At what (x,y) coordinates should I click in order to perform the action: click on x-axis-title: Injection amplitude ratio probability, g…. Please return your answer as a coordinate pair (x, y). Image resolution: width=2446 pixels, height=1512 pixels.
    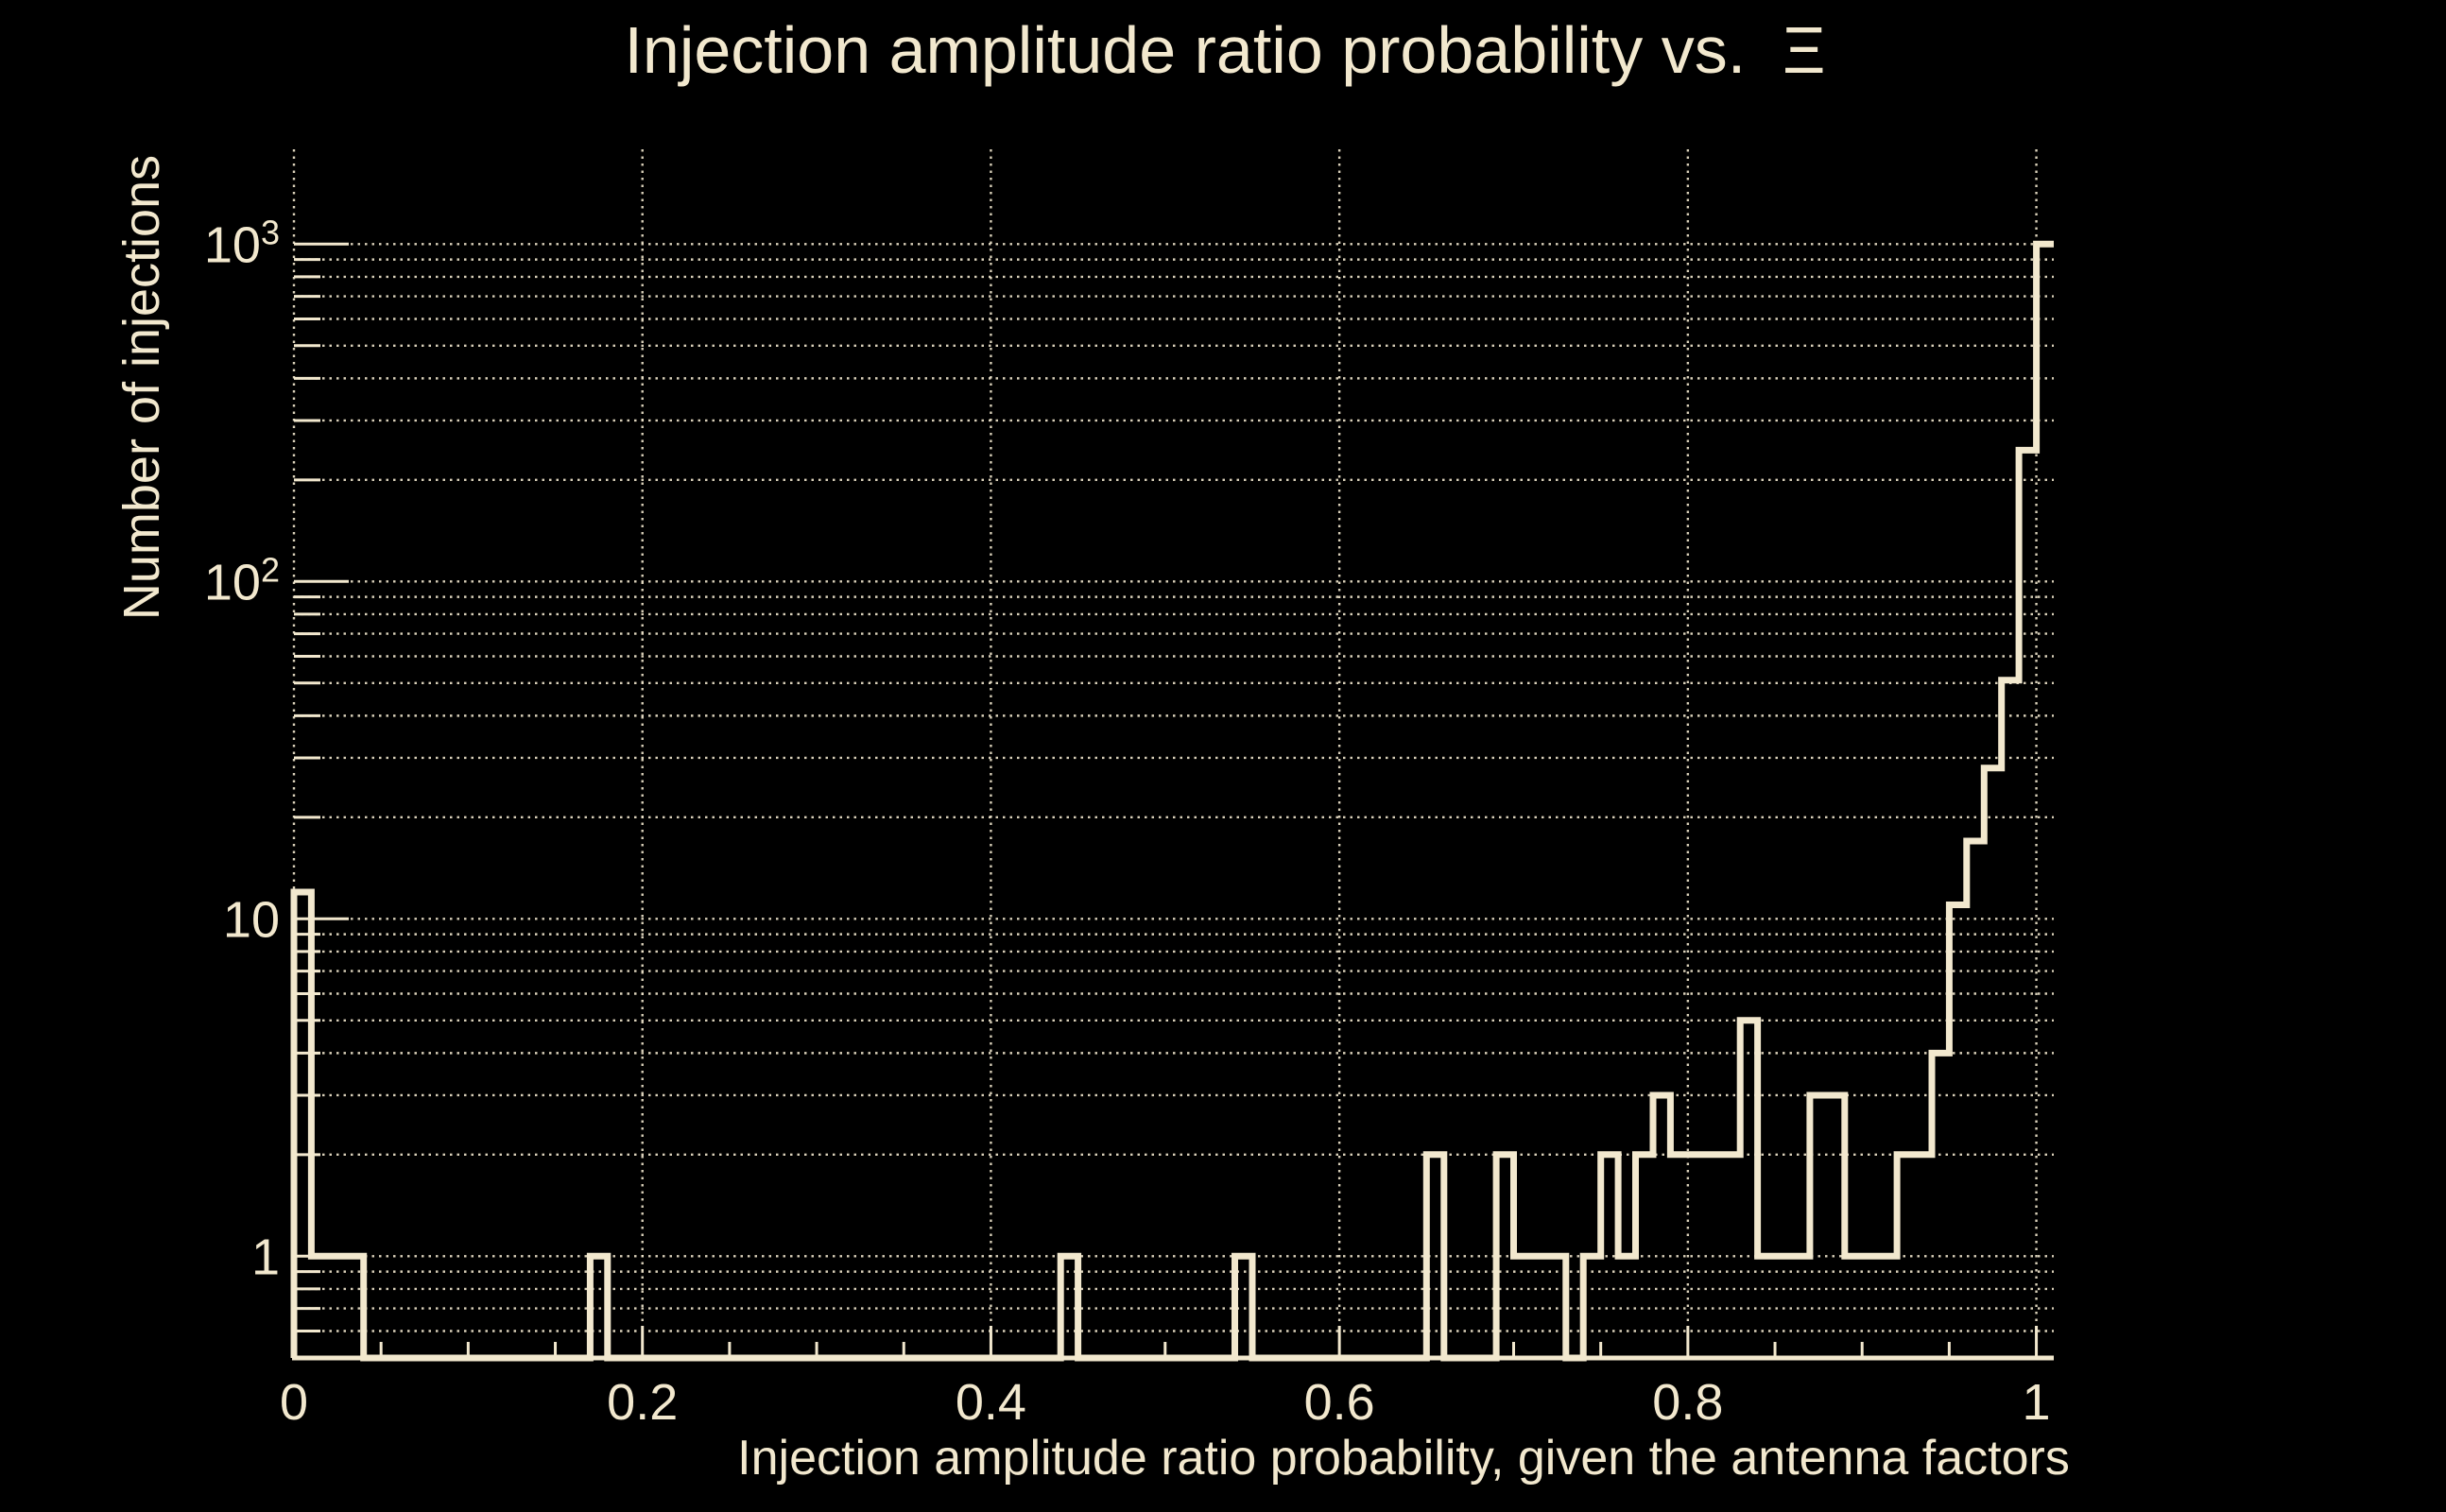
    Looking at the image, I should click on (1403, 1458).